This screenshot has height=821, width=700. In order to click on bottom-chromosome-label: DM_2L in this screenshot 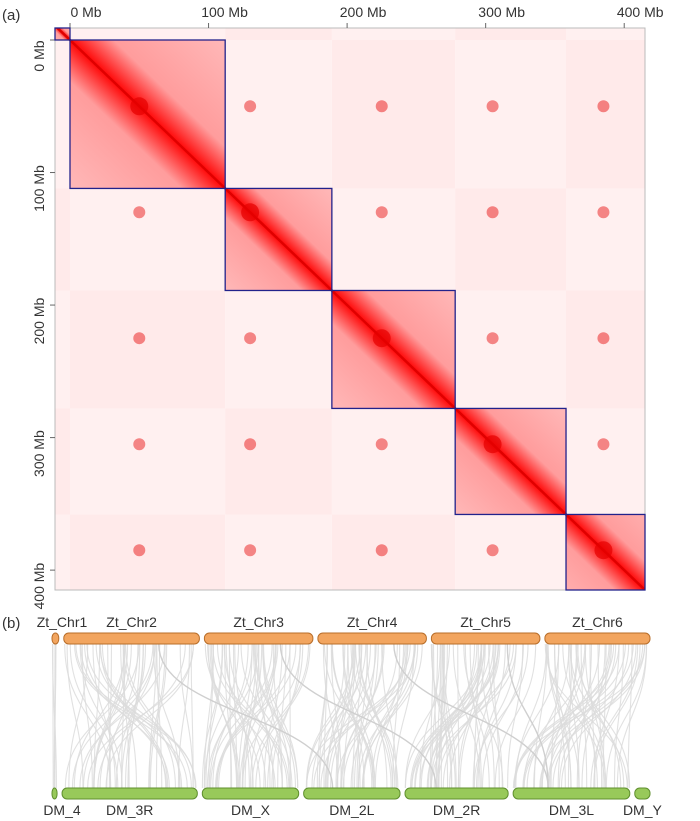, I will do `click(351, 810)`.